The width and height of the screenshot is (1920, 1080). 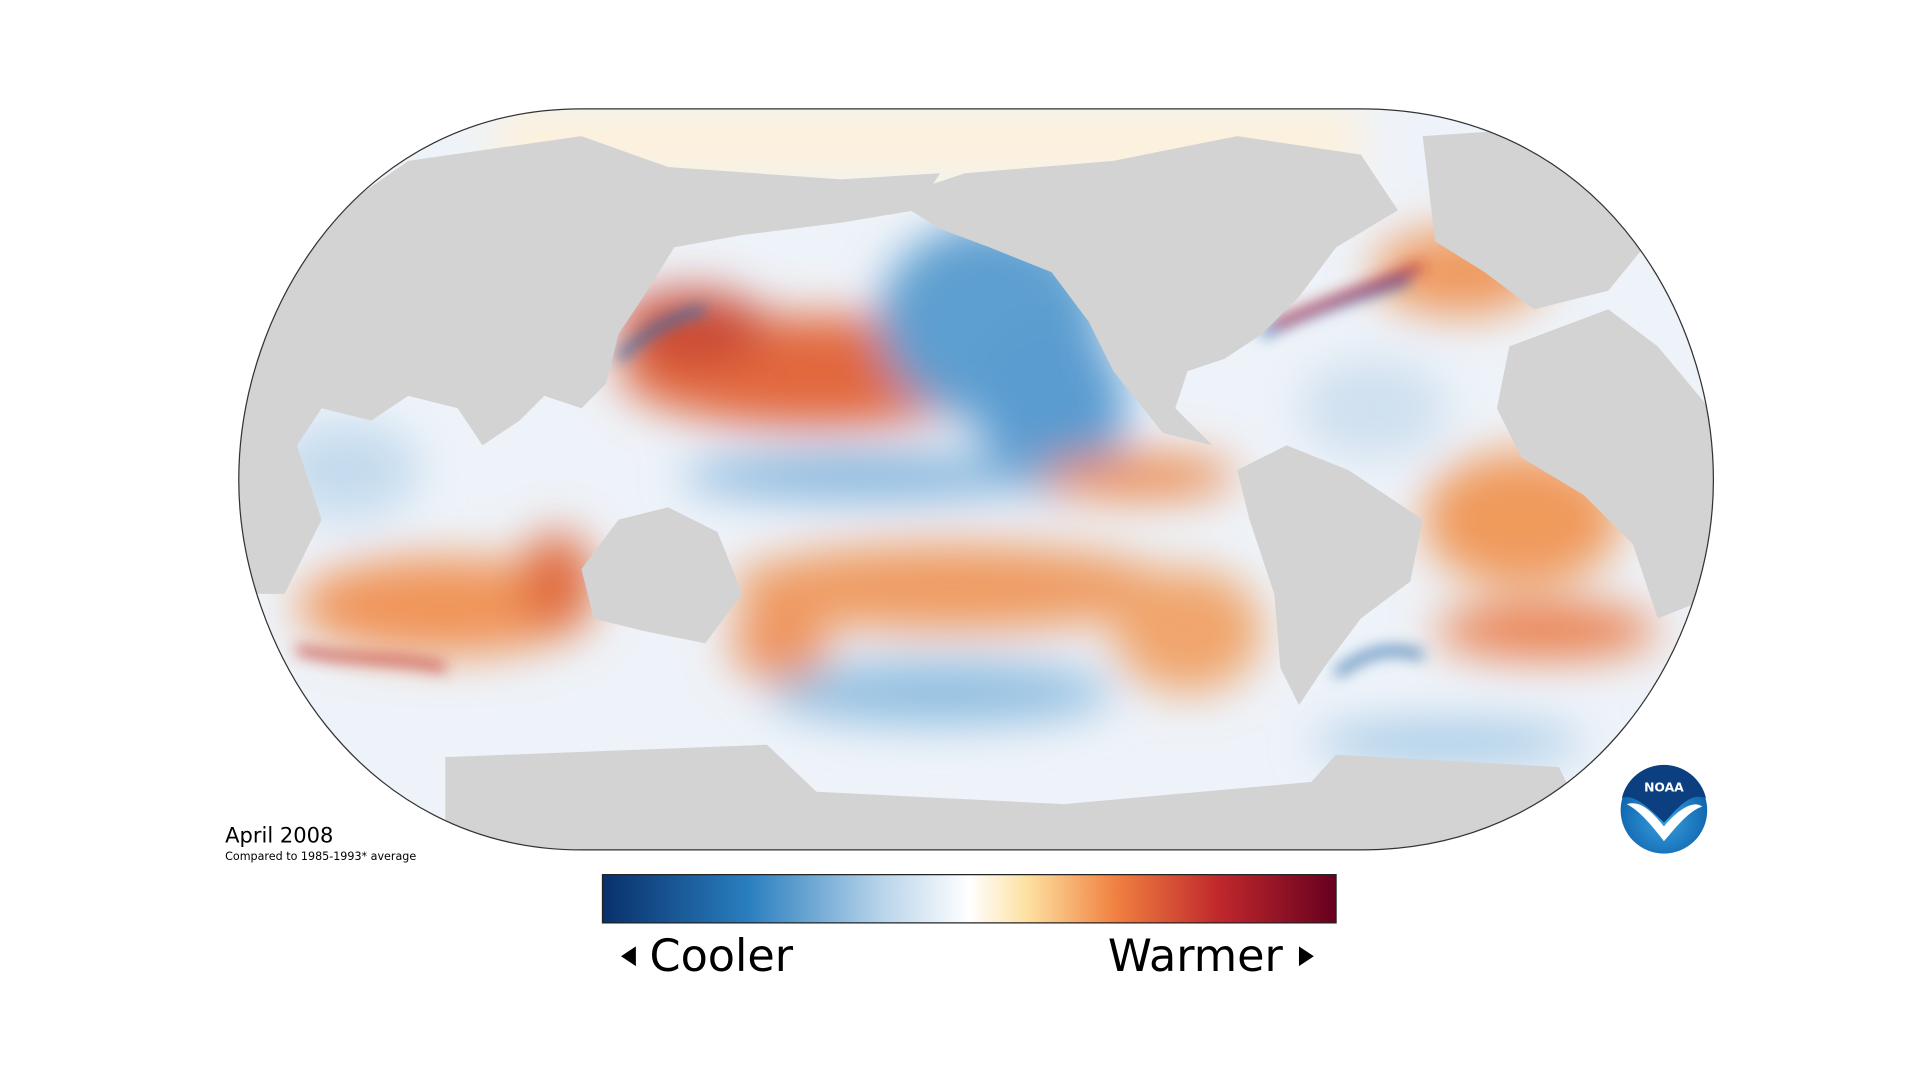 I want to click on legend-high: Warmer, so click(x=1196, y=956).